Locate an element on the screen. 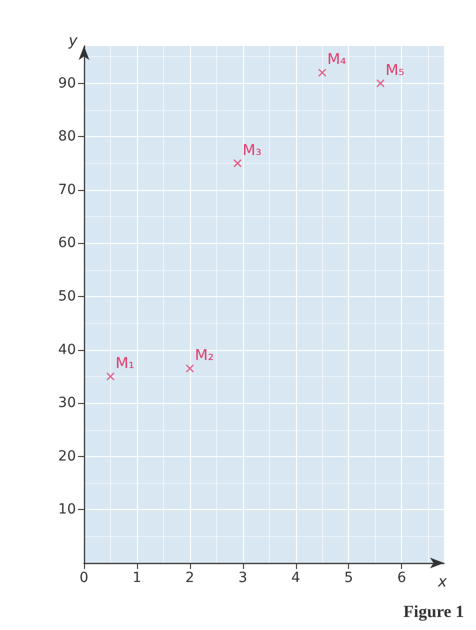 This screenshot has height=630, width=476. y-axis-title: y is located at coordinates (73, 41).